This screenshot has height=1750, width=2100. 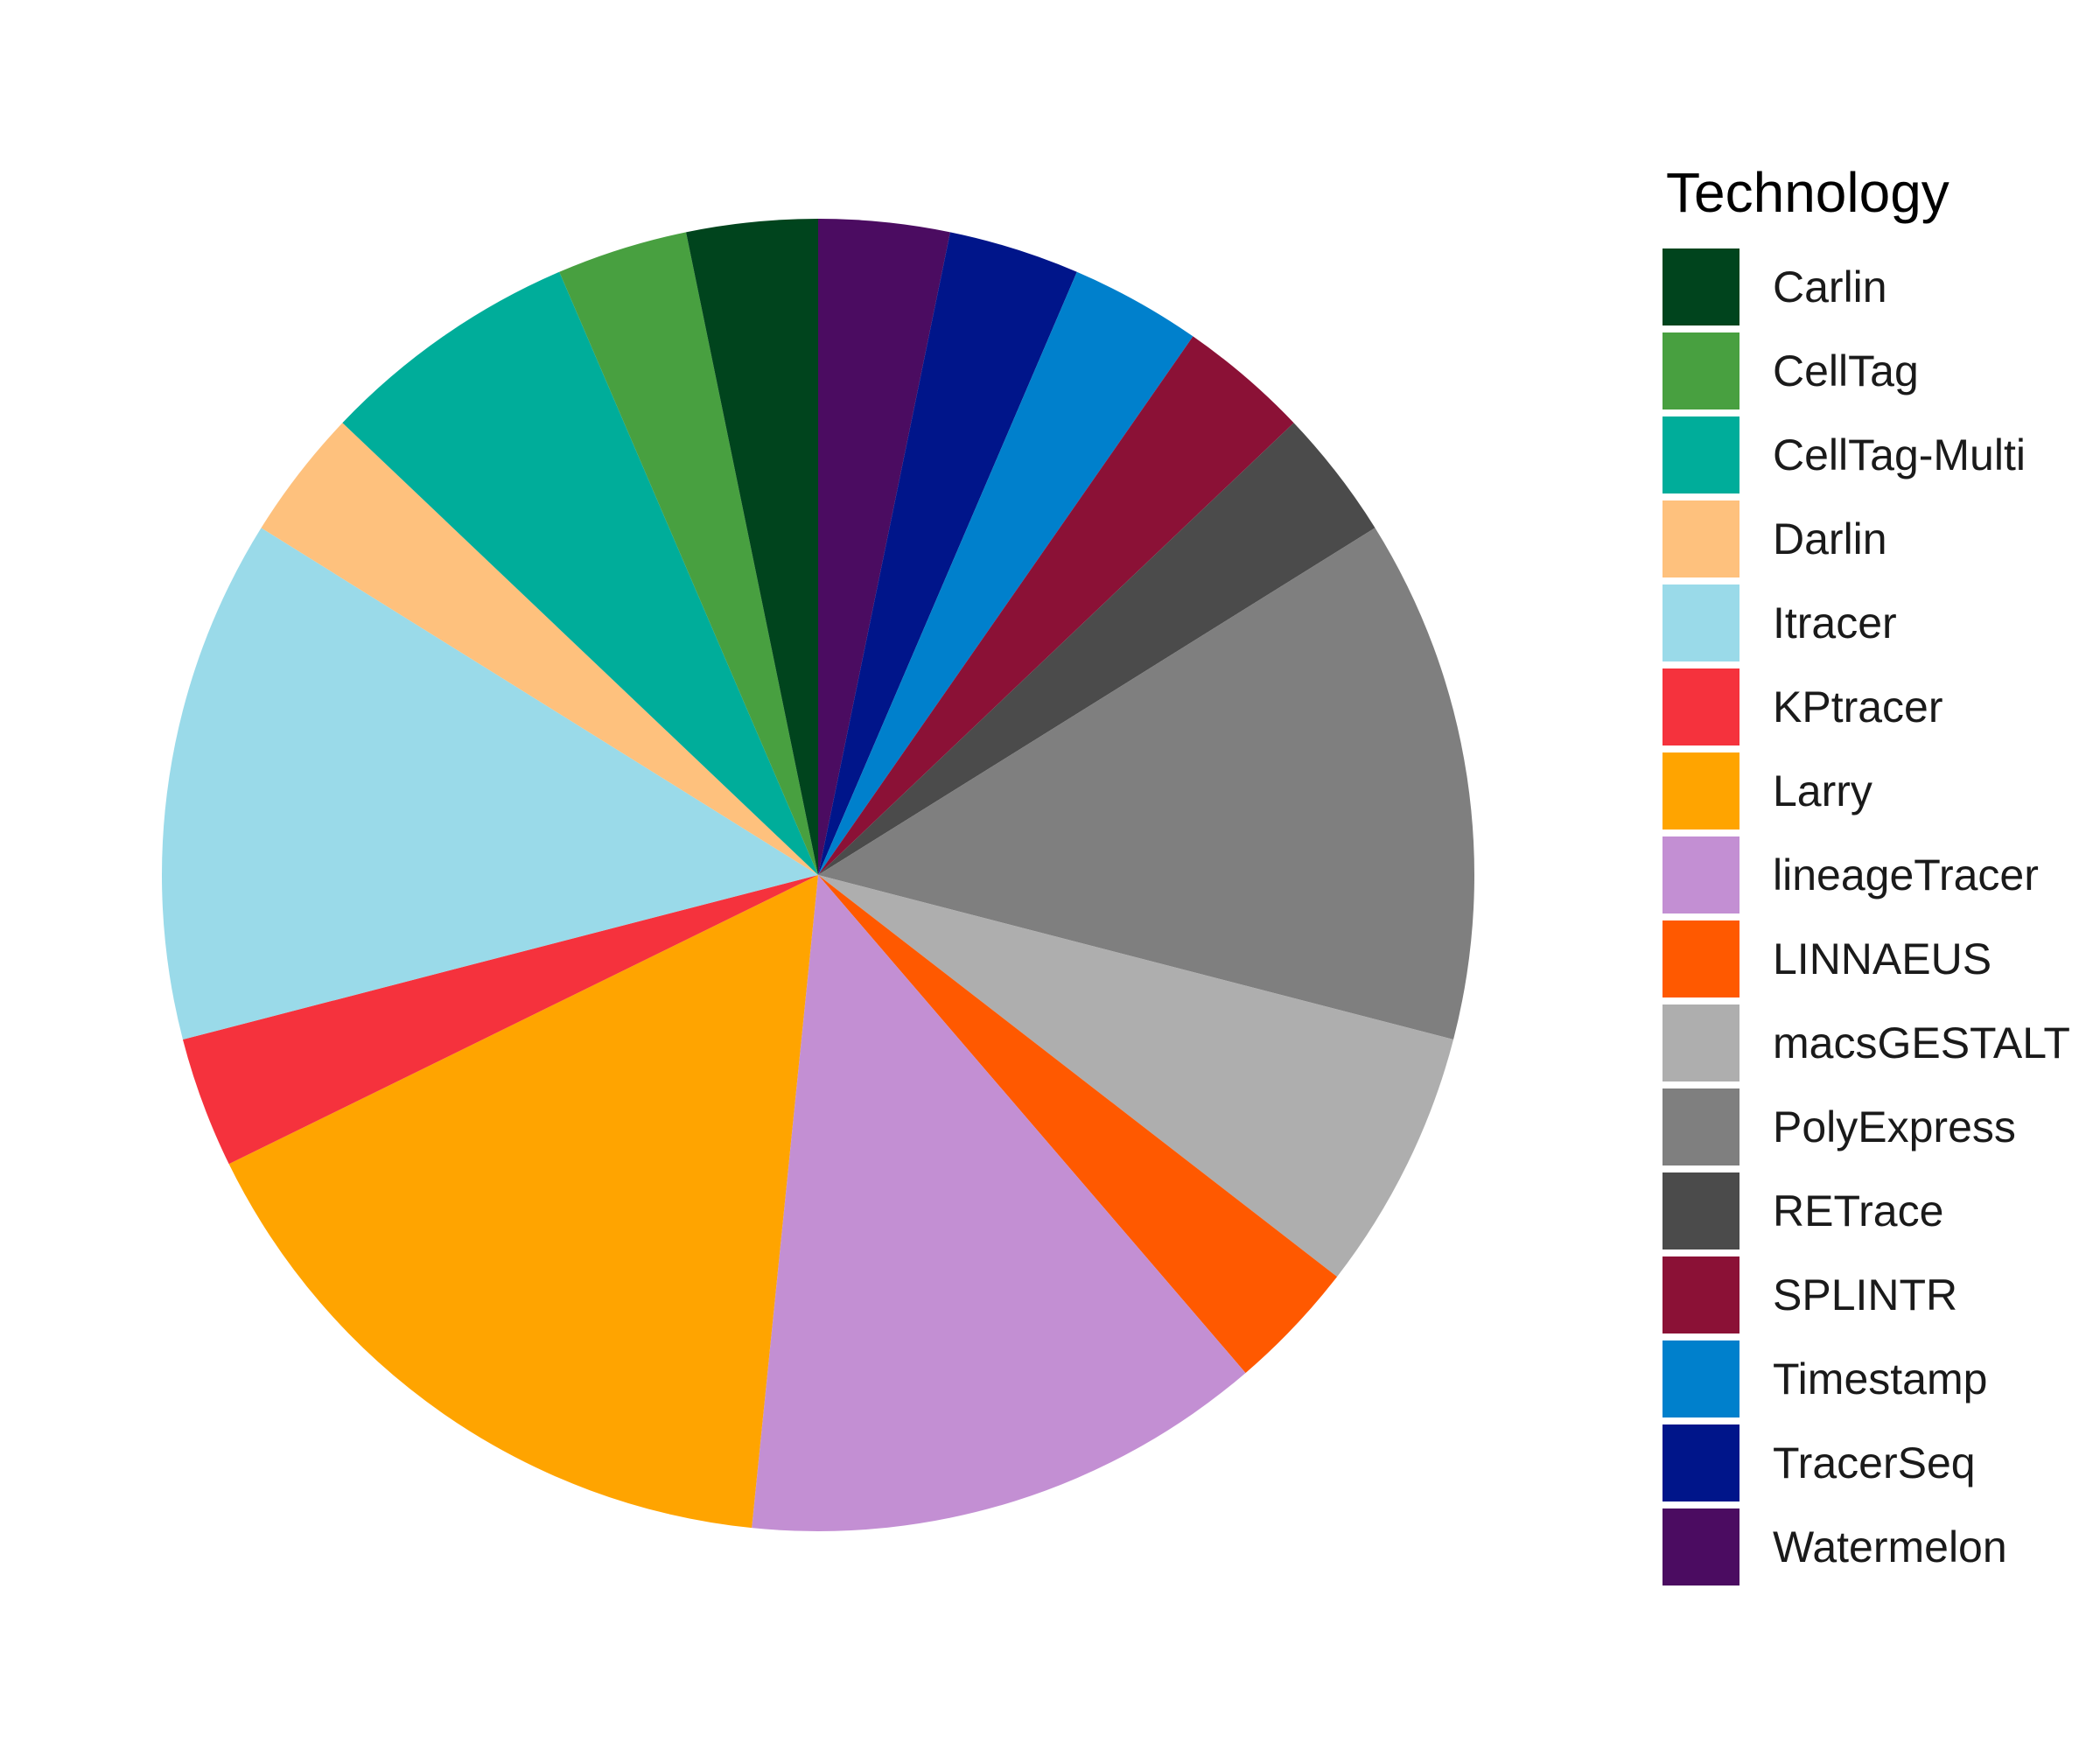 I want to click on legend-label: Itracer, so click(x=1835, y=623).